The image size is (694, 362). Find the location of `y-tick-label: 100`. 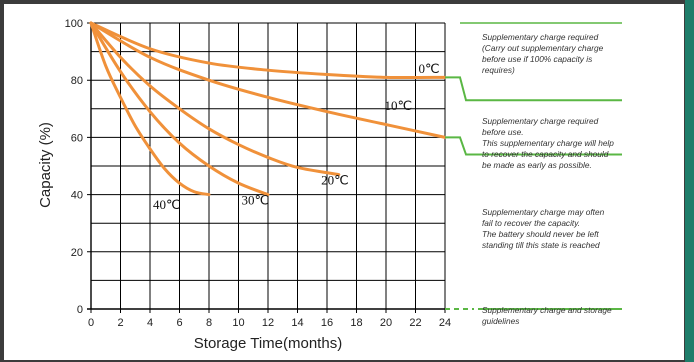

y-tick-label: 100 is located at coordinates (74, 24).